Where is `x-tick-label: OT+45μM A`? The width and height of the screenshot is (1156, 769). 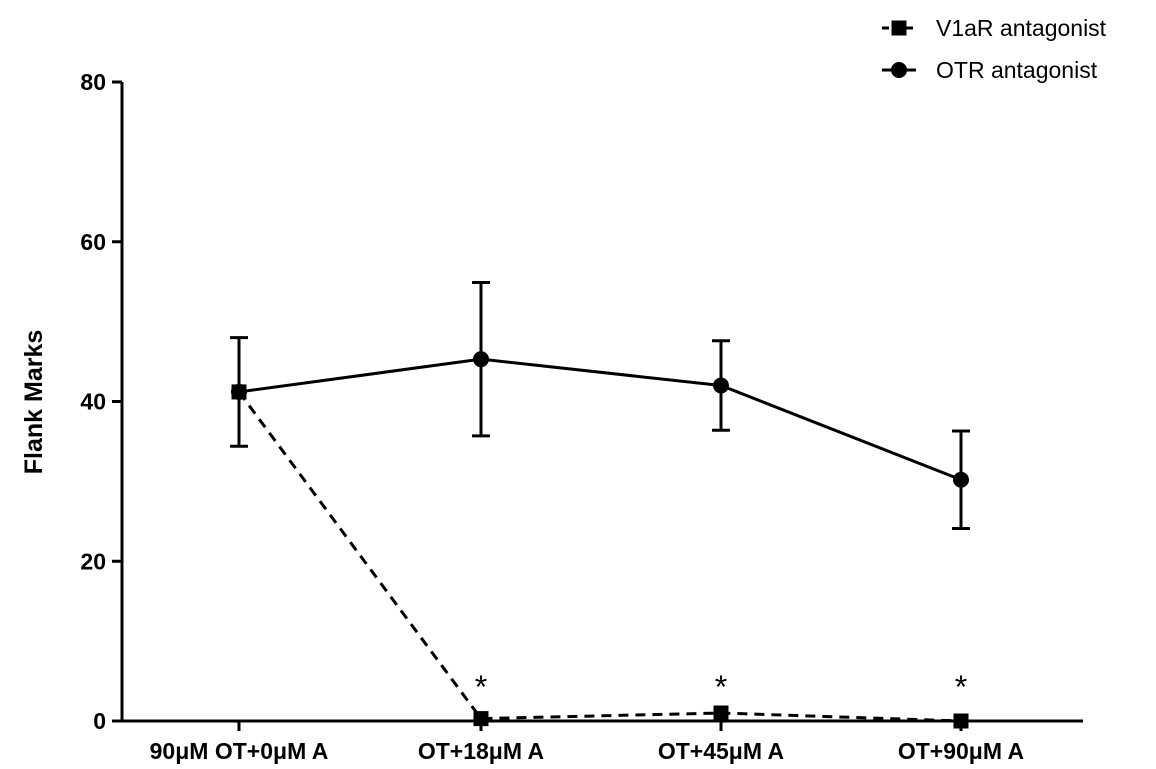 x-tick-label: OT+45μM A is located at coordinates (721, 751).